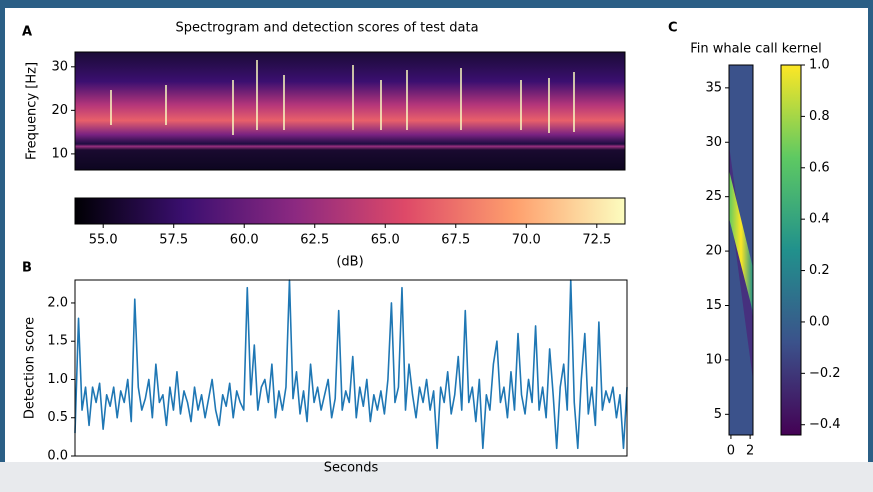 This screenshot has height=492, width=873. What do you see at coordinates (750, 451) in the screenshot?
I see `x-tick-label: 2` at bounding box center [750, 451].